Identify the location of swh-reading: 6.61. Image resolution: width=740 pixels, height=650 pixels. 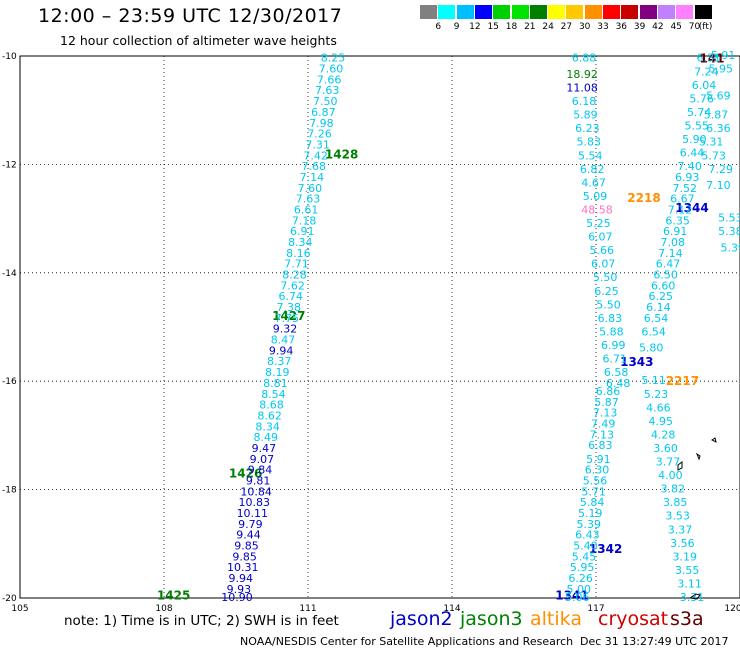
(306, 209).